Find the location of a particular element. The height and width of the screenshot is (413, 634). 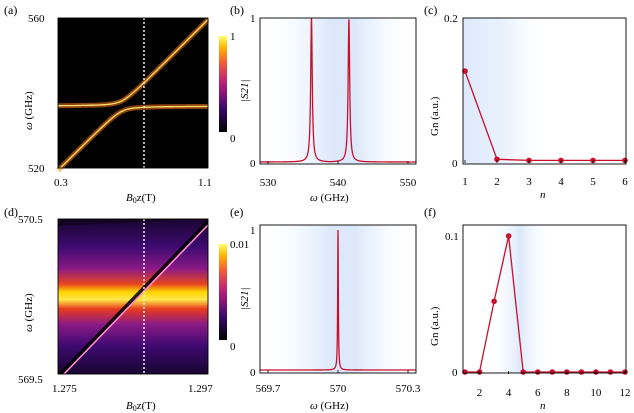

x-axis-label-c: n is located at coordinates (543, 195).